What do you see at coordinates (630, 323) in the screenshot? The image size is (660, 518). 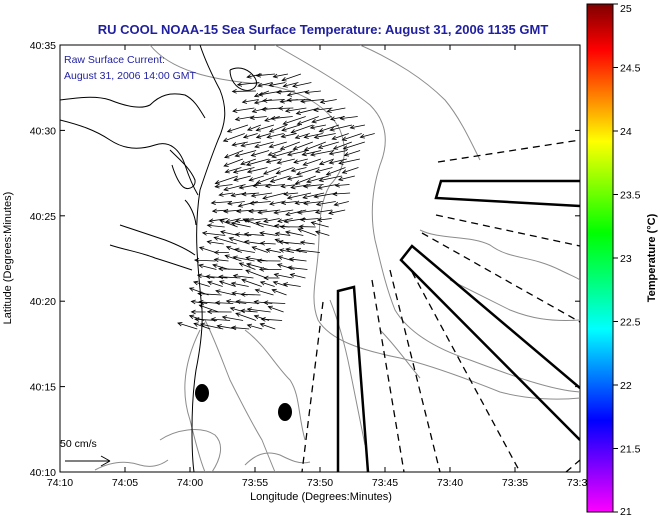 I see `colorbar-tick-label: 22.5` at bounding box center [630, 323].